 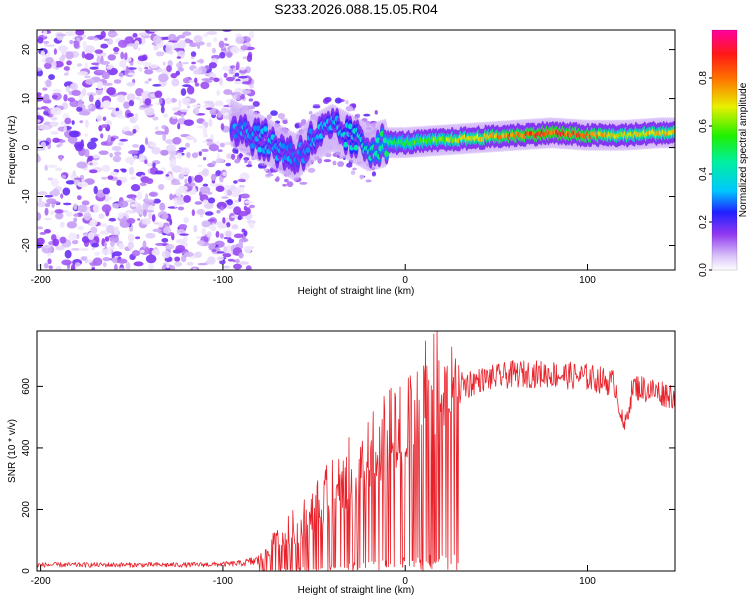 I want to click on snr-y-tick-label: 200, so click(x=26, y=509).